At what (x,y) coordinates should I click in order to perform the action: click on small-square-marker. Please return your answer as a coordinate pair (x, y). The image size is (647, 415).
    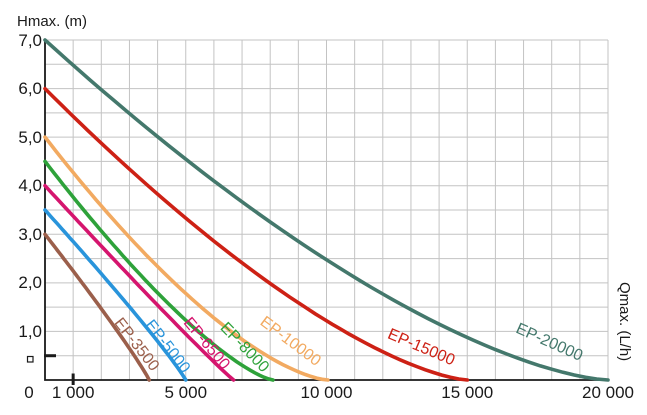
    Looking at the image, I should click on (30, 359).